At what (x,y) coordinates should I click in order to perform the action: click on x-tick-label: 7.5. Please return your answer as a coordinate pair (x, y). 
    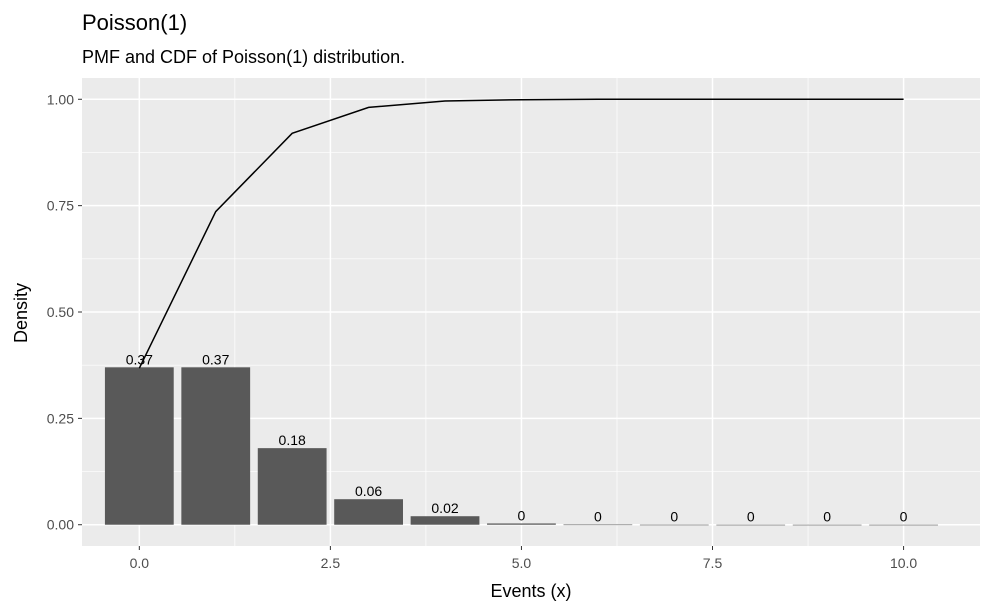
    Looking at the image, I should click on (713, 563).